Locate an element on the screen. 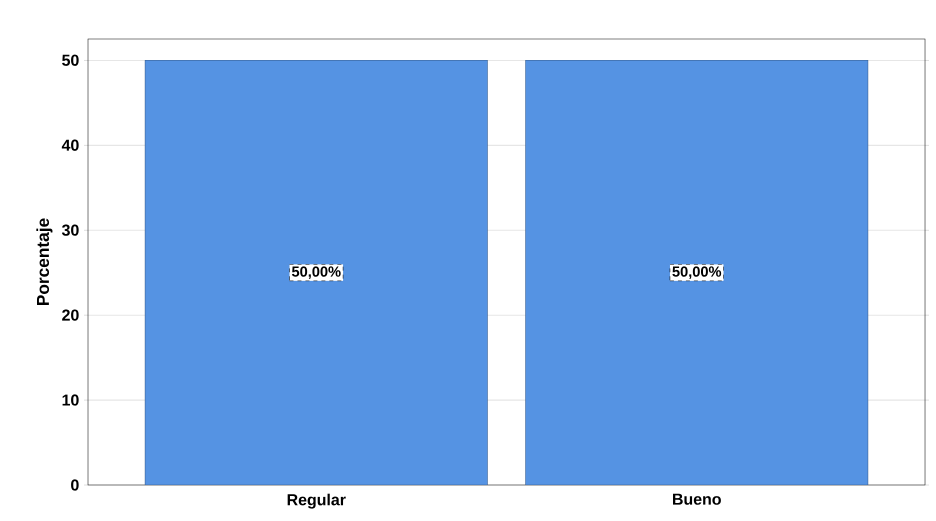  x-tick-label: Regular is located at coordinates (317, 501).